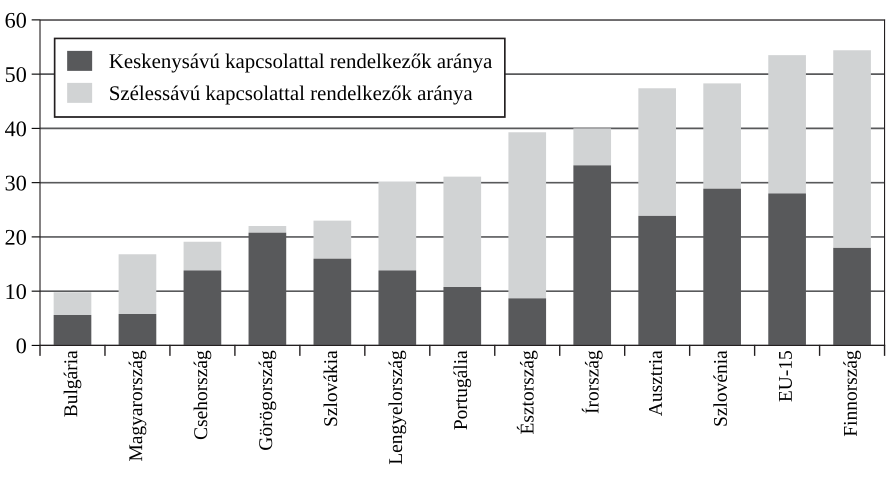 This screenshot has width=889, height=497. What do you see at coordinates (203, 395) in the screenshot?
I see `x-tick-label: Csehország` at bounding box center [203, 395].